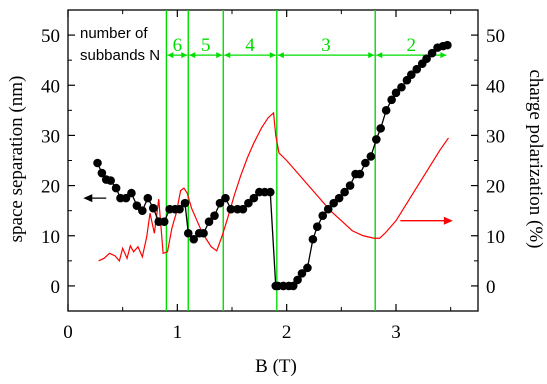 The width and height of the screenshot is (547, 384). Describe the element at coordinates (495, 136) in the screenshot. I see `y2-tick-label: 30` at that location.